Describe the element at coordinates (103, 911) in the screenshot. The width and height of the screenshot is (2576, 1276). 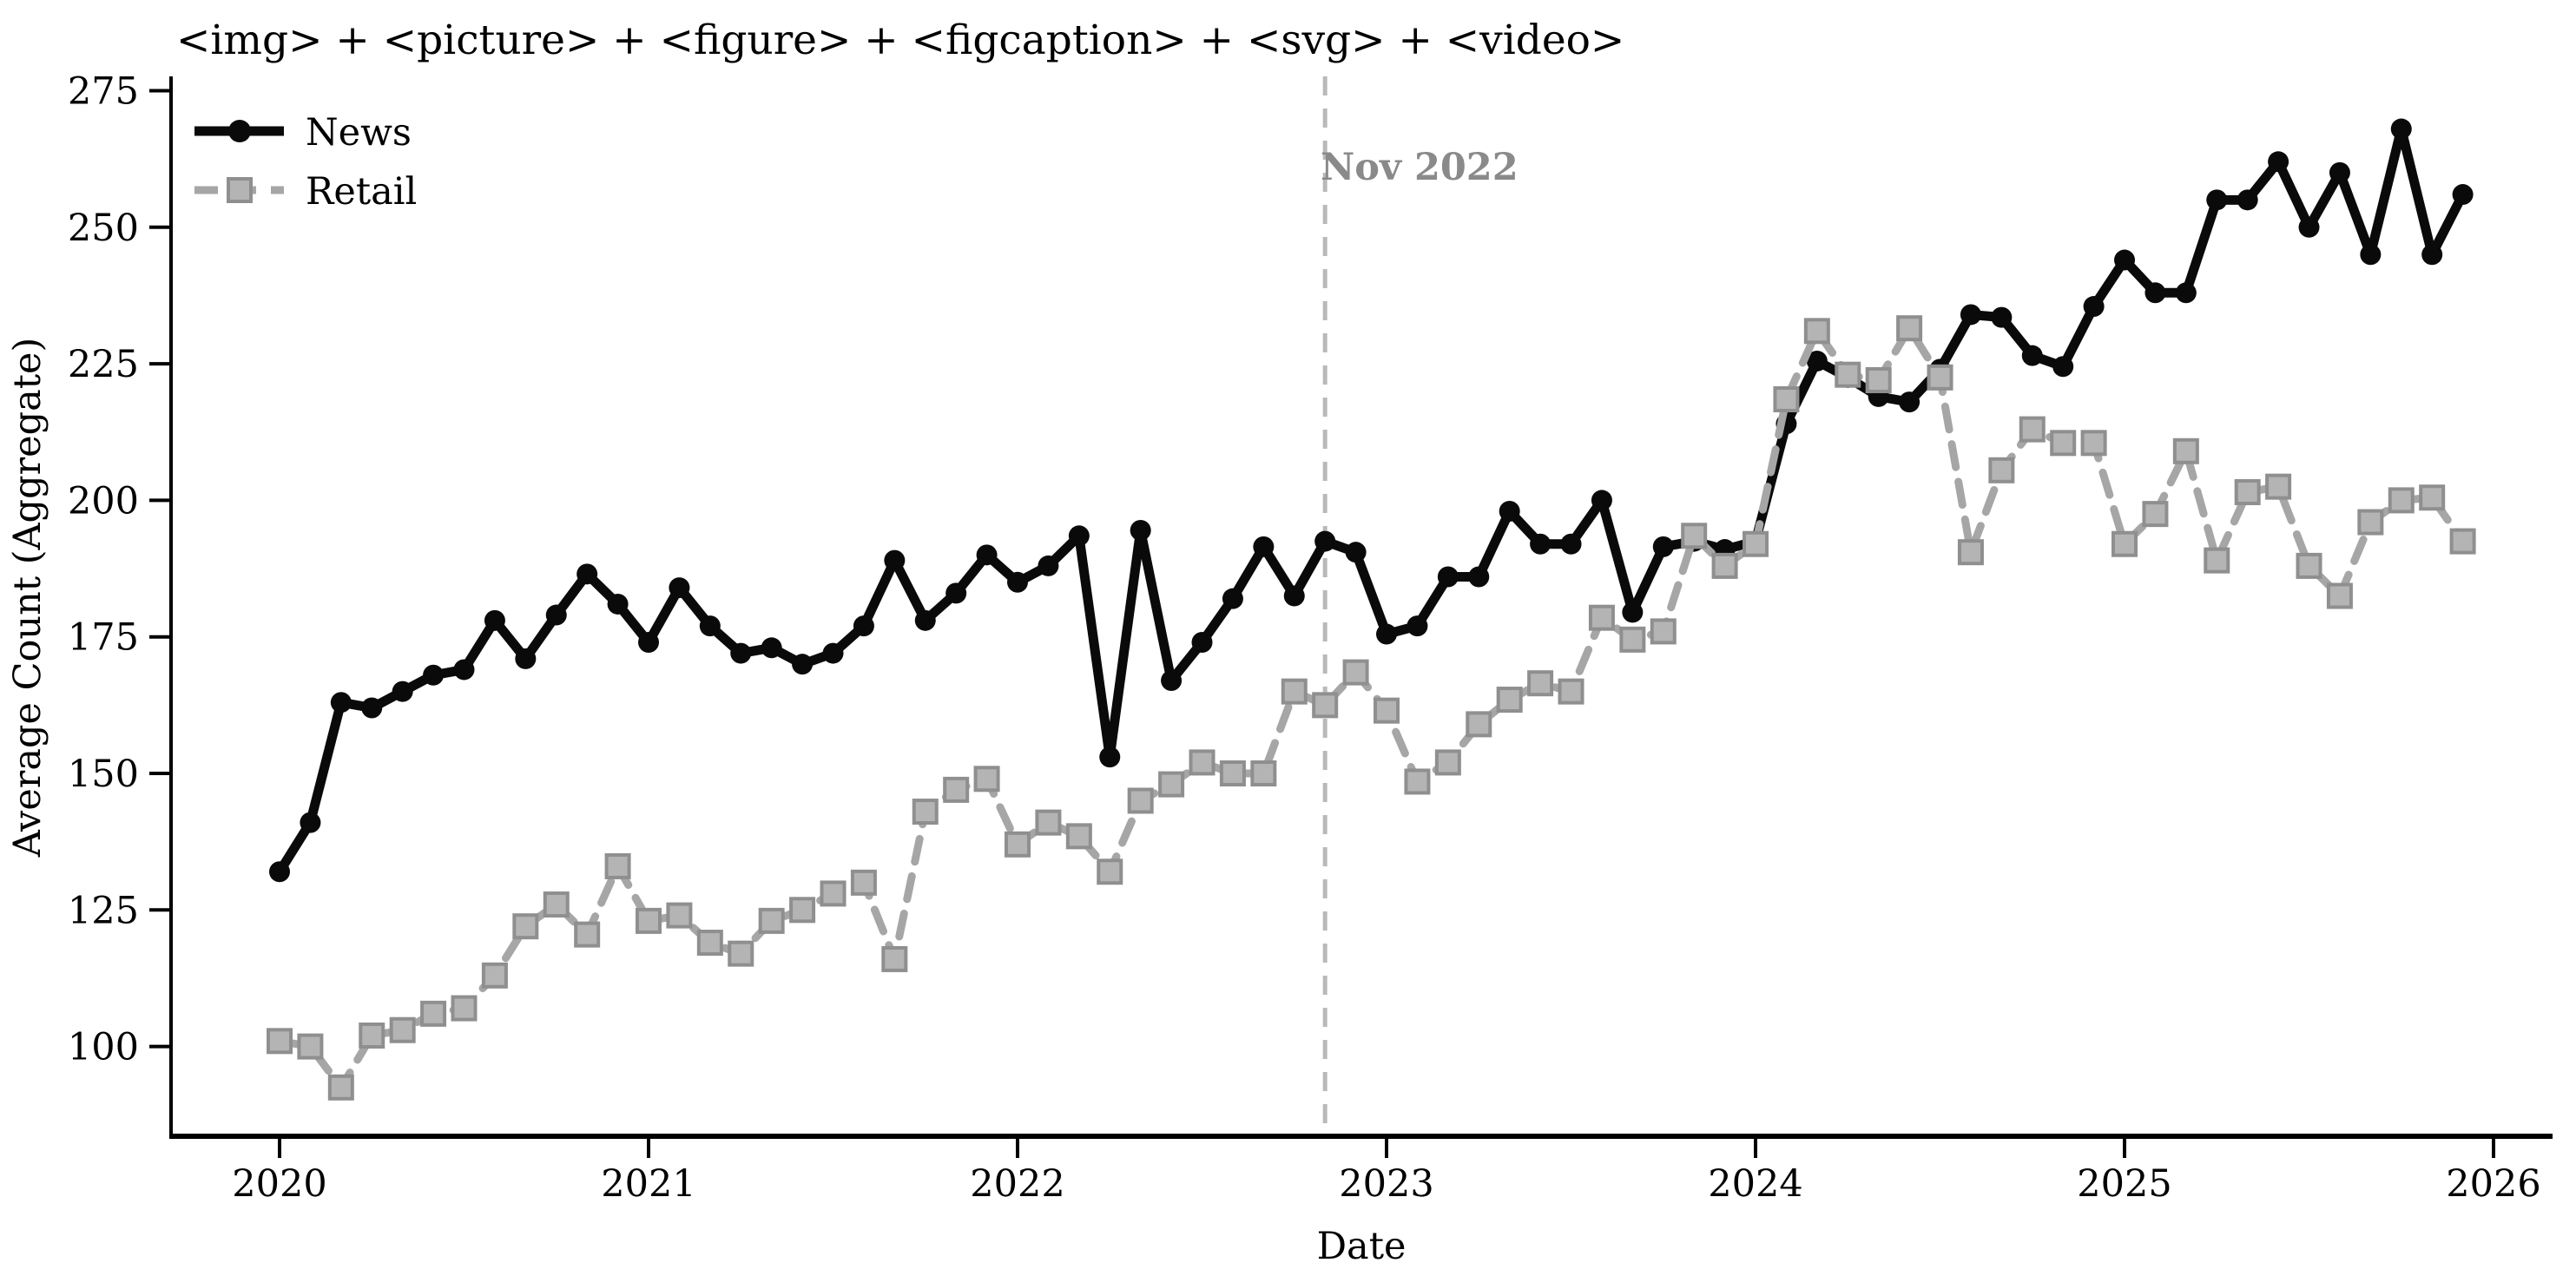
I see `y-tick-label: 125` at that location.